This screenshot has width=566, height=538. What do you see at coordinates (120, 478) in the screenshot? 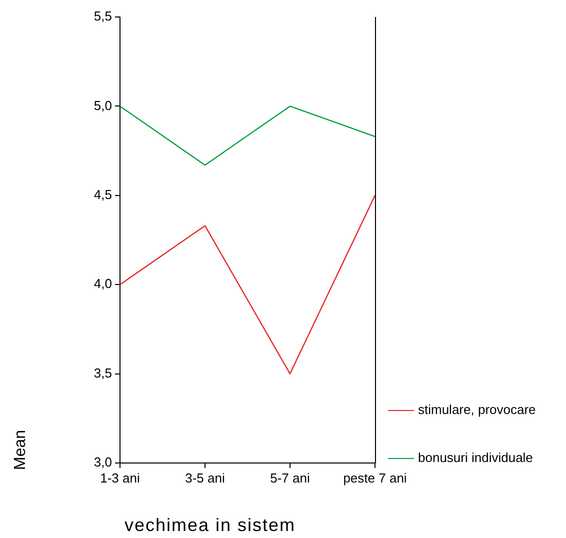
I see `x-tick-label: 1-3 ani` at bounding box center [120, 478].